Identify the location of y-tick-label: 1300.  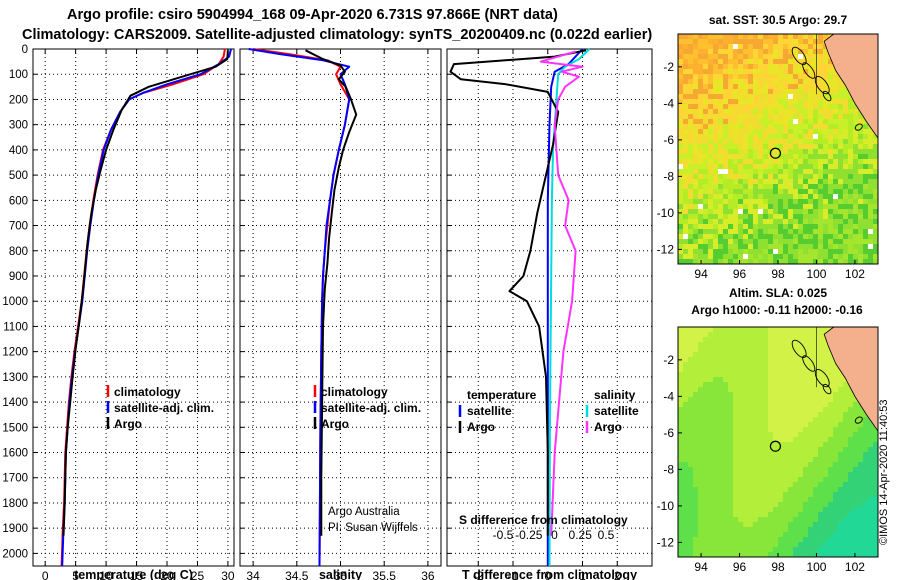
(15, 378).